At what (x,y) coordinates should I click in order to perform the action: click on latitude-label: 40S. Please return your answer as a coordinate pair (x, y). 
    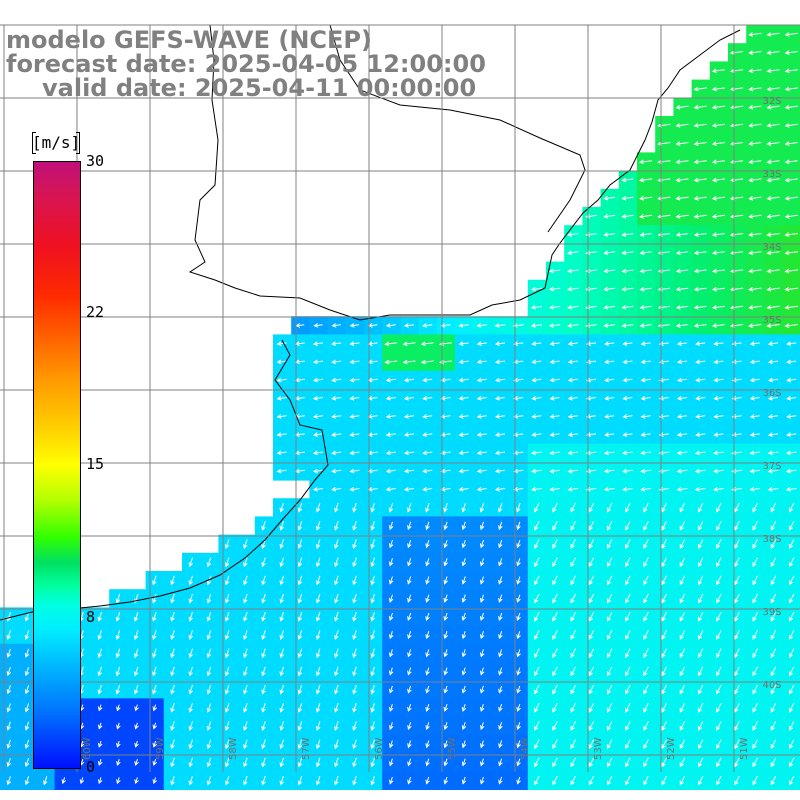
    Looking at the image, I should click on (771, 685).